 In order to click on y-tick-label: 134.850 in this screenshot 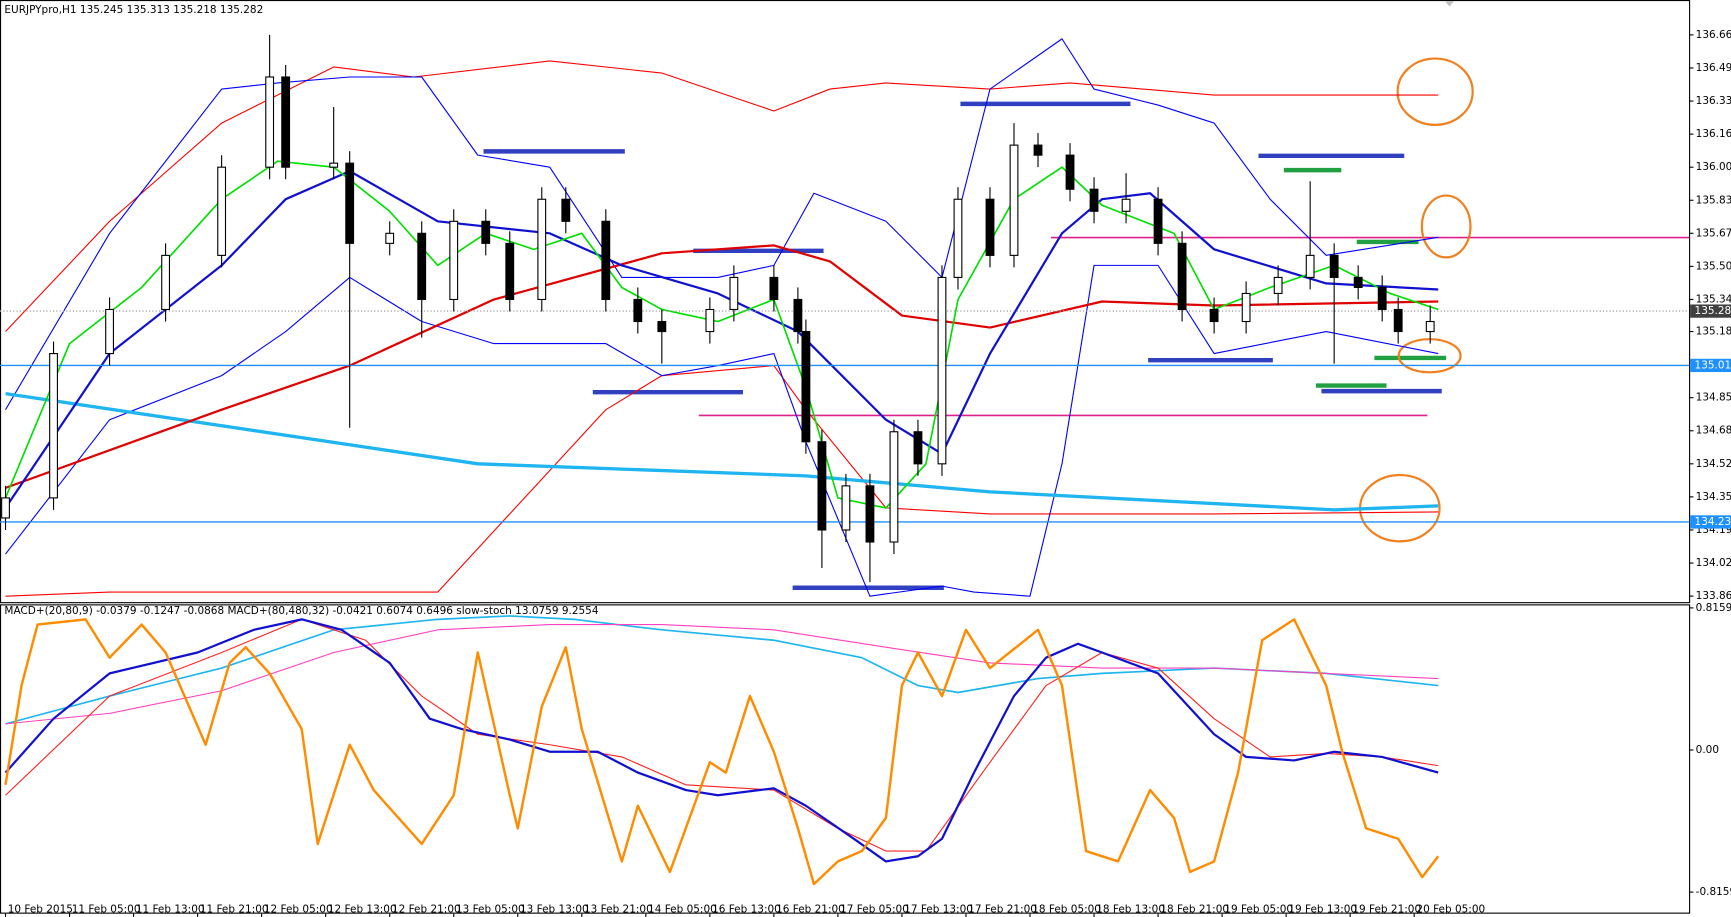, I will do `click(1713, 398)`.